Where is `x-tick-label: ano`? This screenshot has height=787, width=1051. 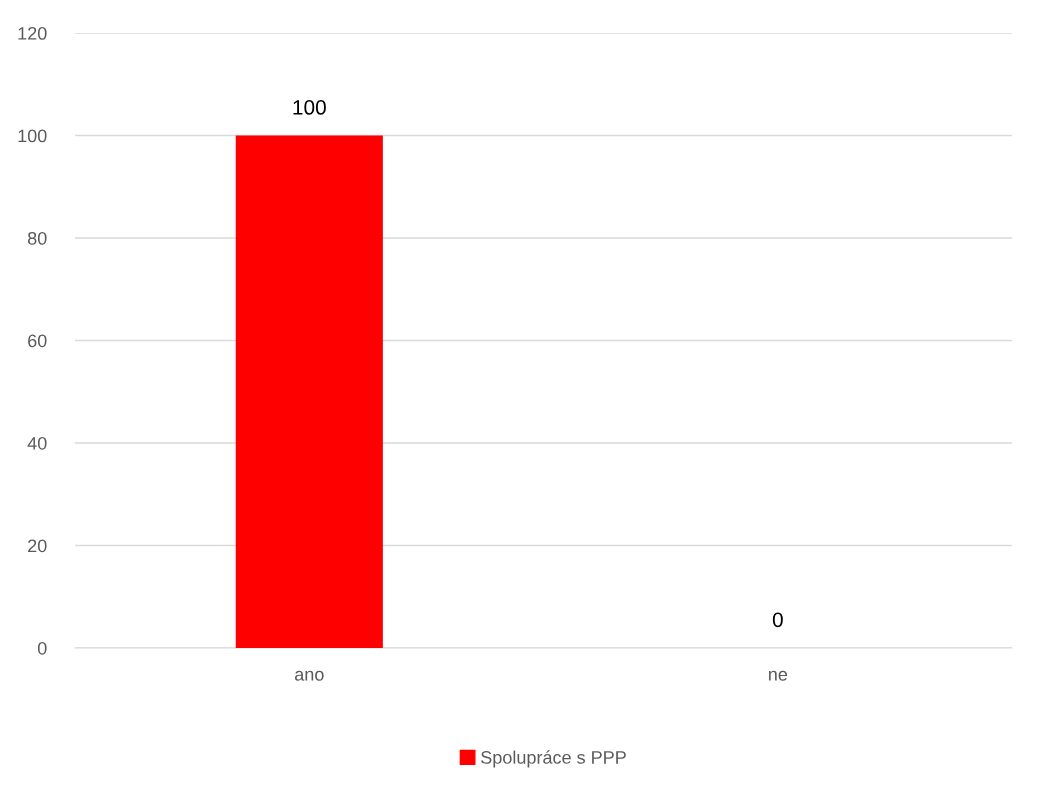 x-tick-label: ano is located at coordinates (309, 675).